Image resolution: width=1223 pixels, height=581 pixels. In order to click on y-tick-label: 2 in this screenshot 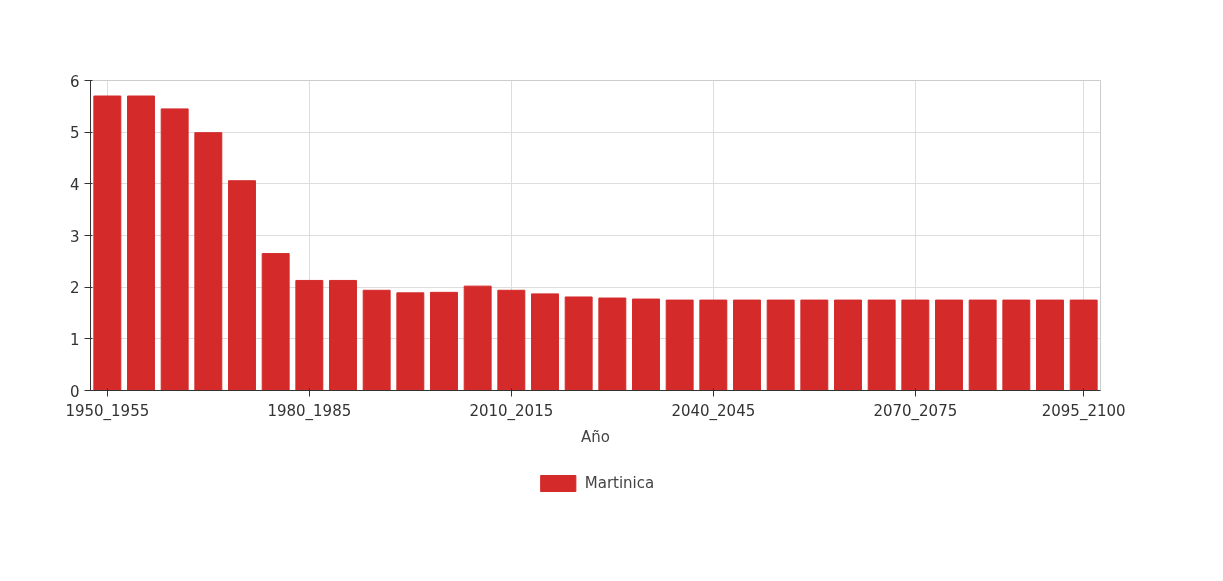, I will do `click(74, 288)`.